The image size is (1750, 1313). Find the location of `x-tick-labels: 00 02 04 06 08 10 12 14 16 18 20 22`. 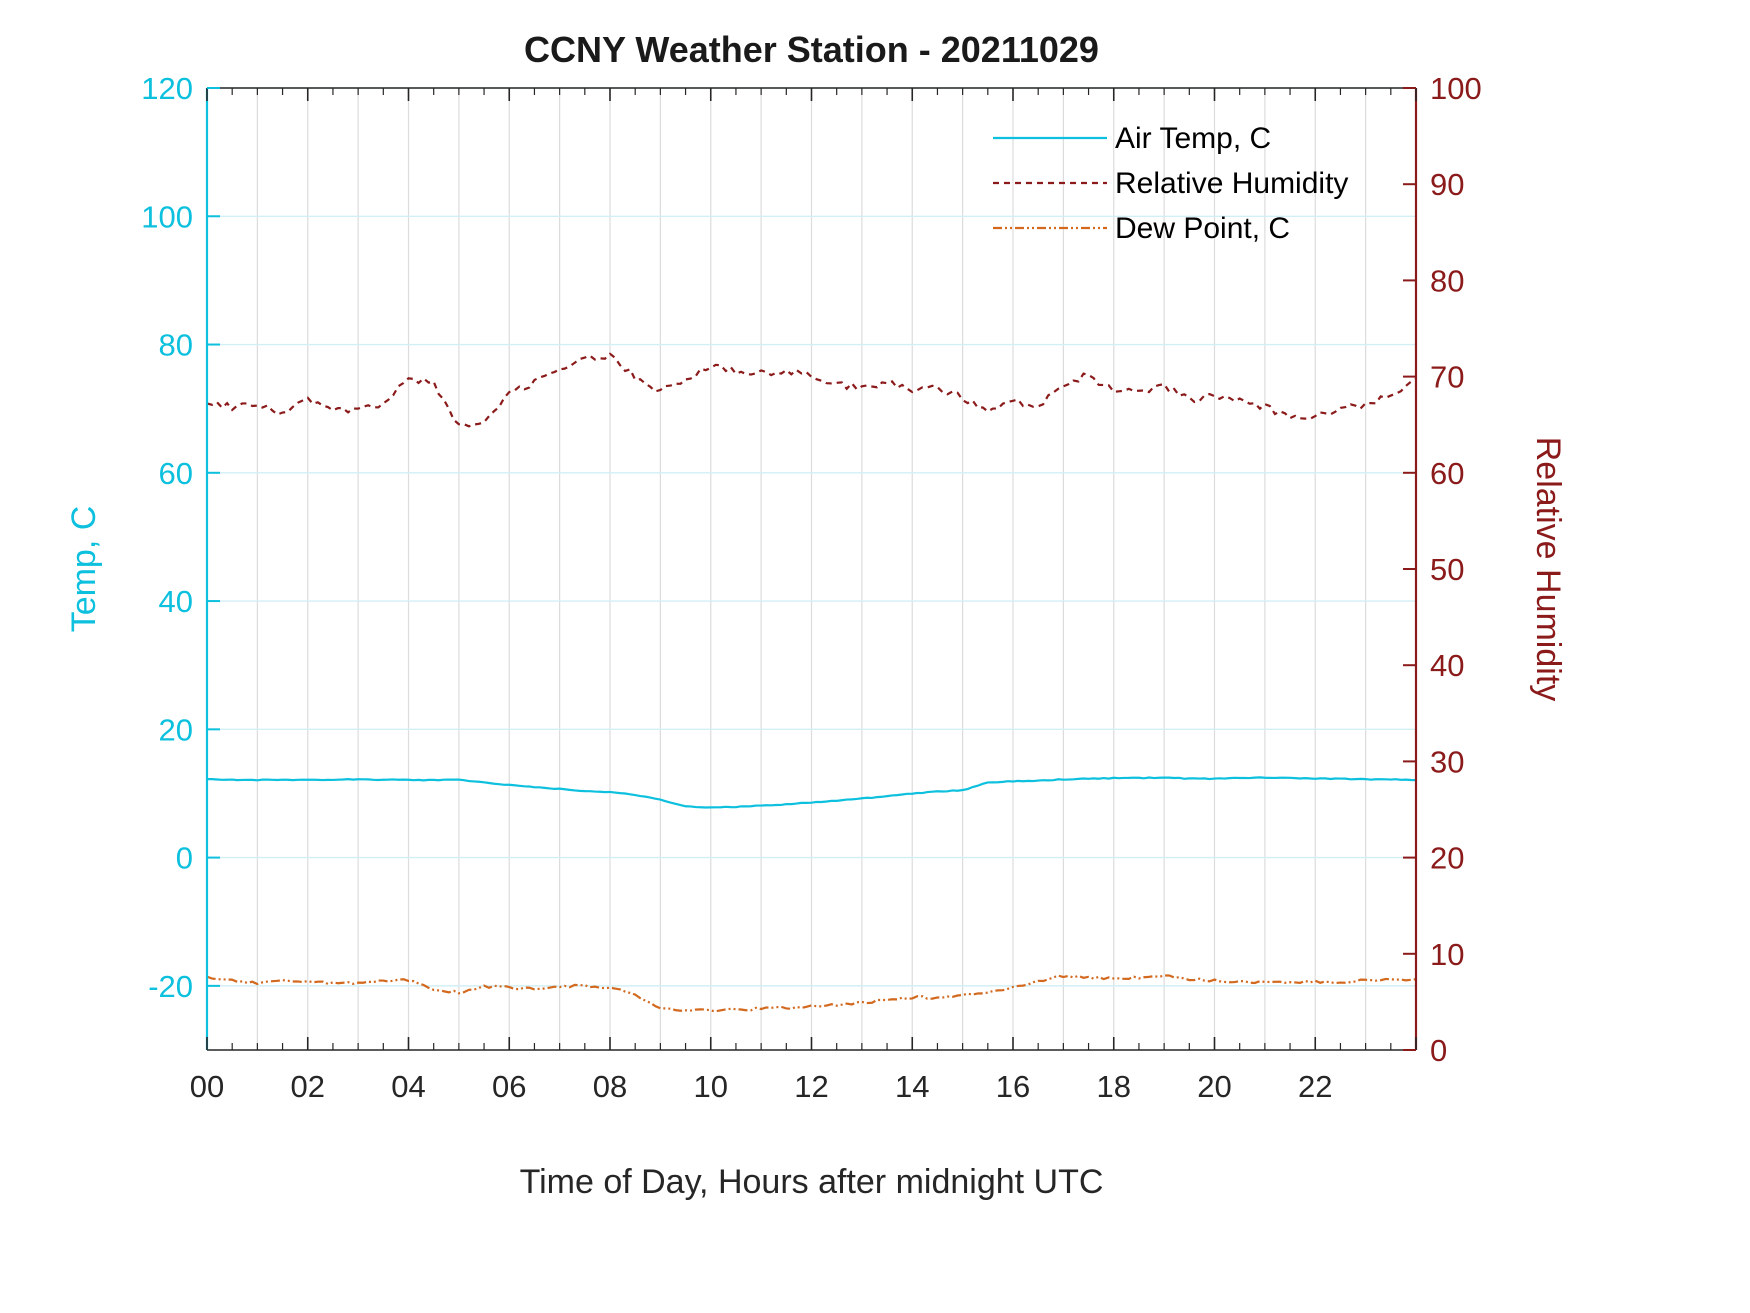

x-tick-labels: 00 02 04 06 08 10 12 14 16 18 20 22 is located at coordinates (761, 1086).